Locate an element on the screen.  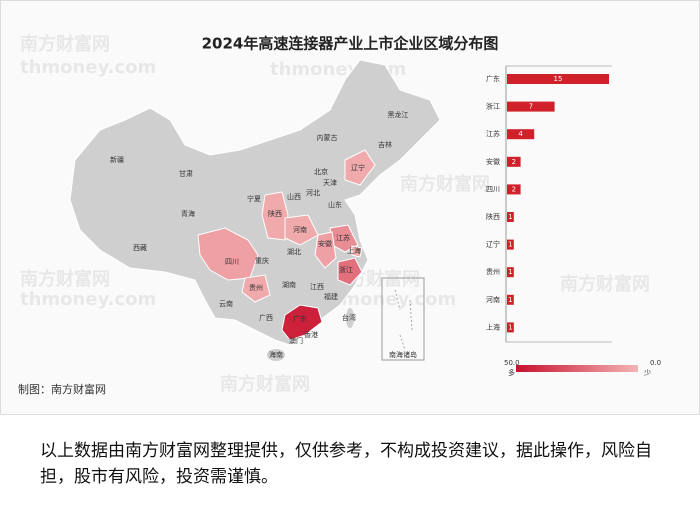
map-label: 北京 is located at coordinates (321, 171).